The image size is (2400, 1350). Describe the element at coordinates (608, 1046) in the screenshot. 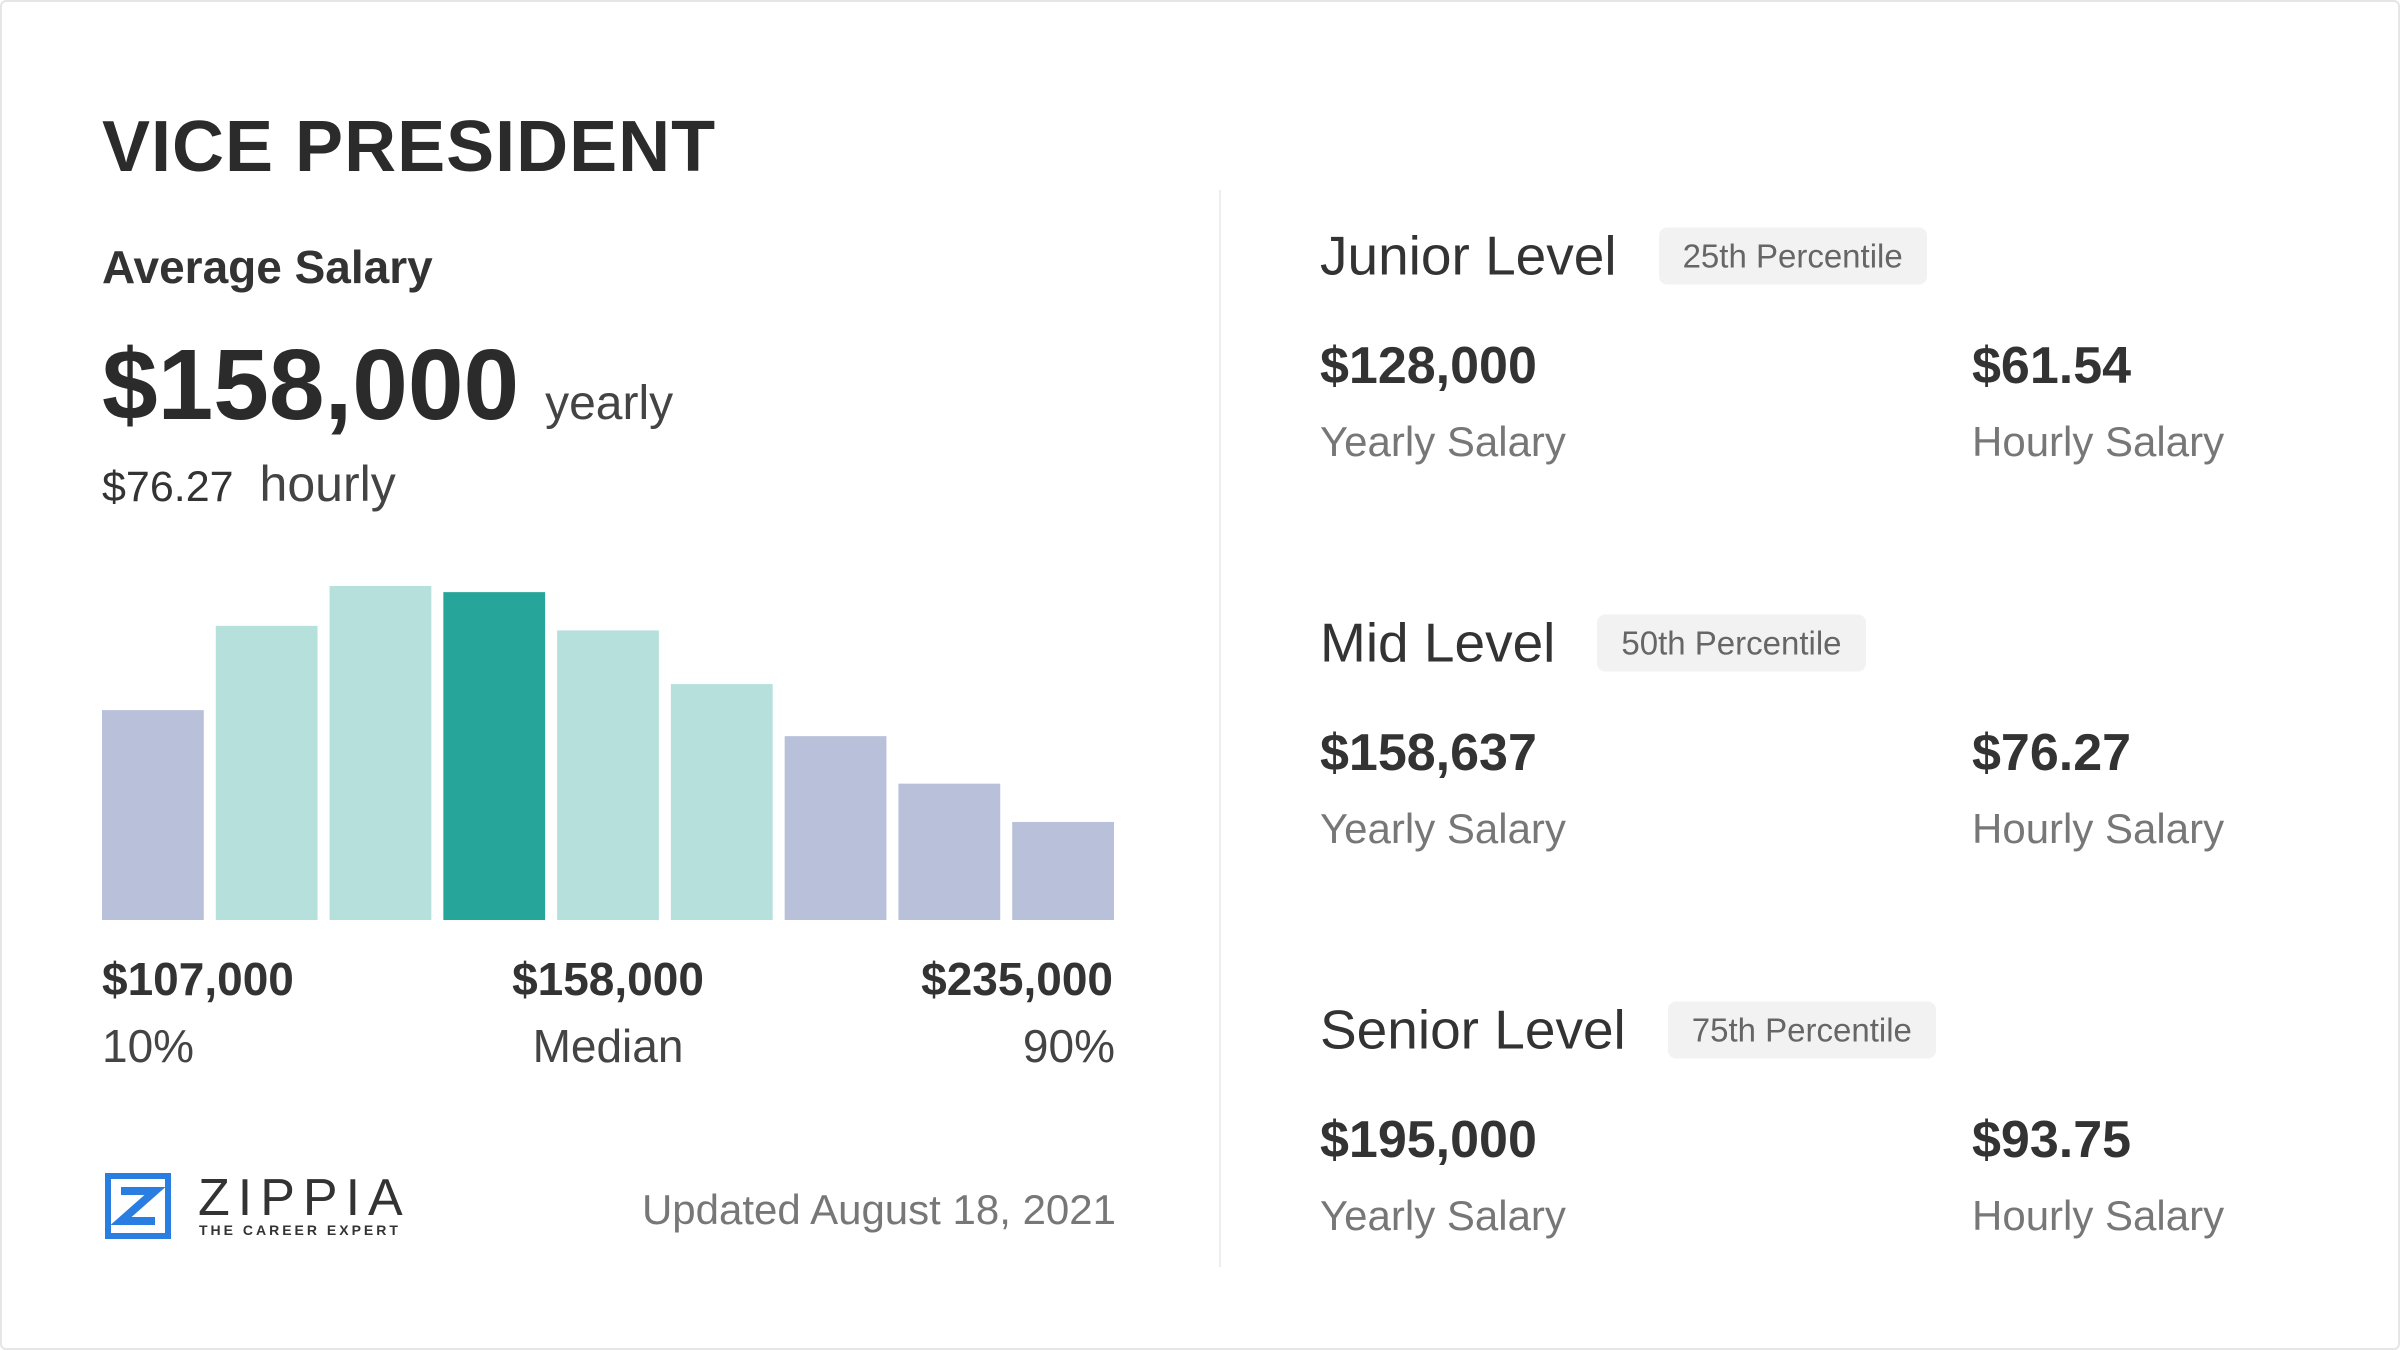

I see `range-label: Median` at that location.